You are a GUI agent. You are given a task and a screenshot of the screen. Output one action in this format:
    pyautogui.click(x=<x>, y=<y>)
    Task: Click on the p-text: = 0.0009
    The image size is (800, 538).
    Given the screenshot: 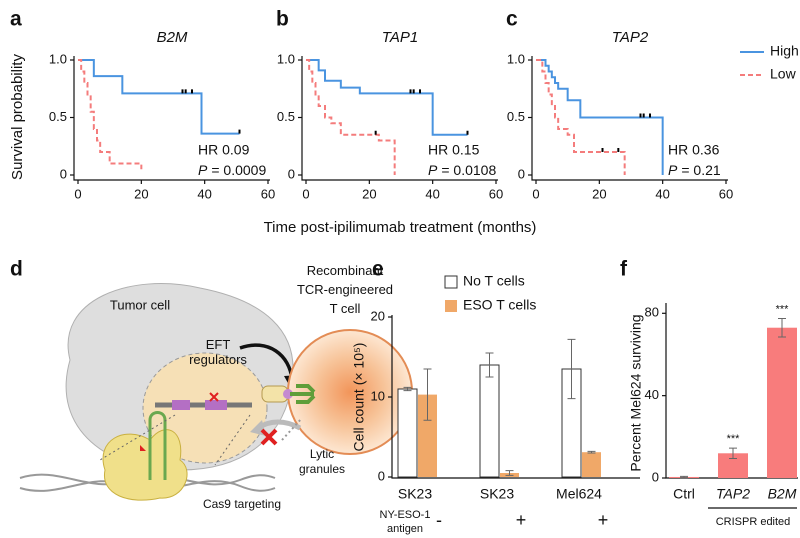 What is the action you would take?
    pyautogui.click(x=238, y=170)
    